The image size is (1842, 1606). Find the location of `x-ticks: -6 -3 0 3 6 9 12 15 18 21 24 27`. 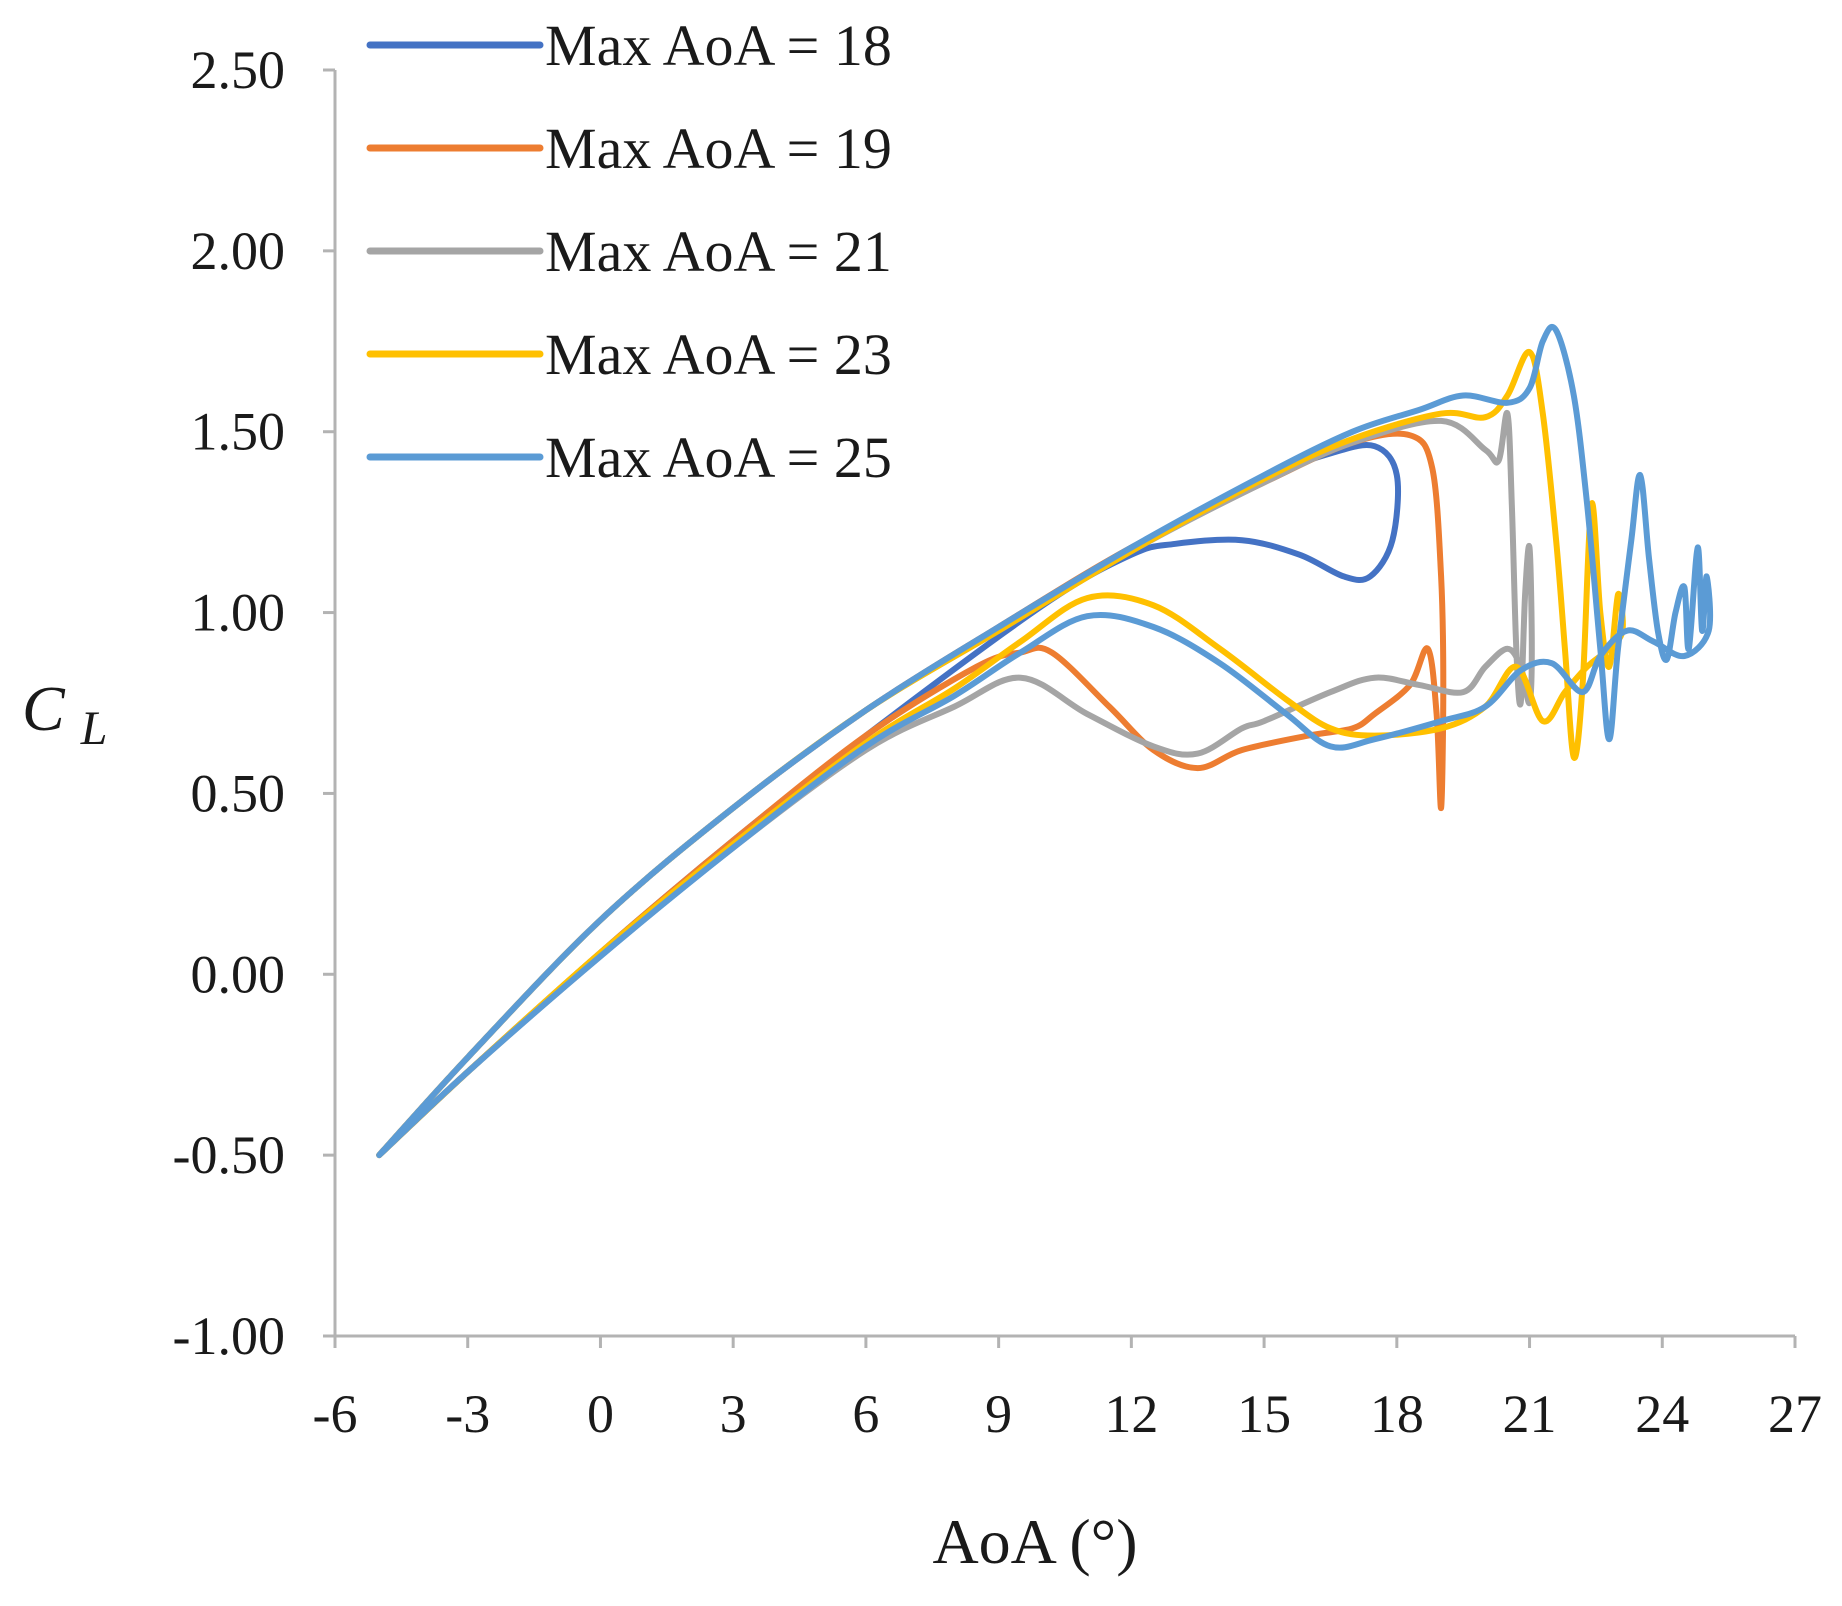

x-ticks: -6 -3 0 3 6 9 12 15 18 21 24 27 is located at coordinates (1067, 1390).